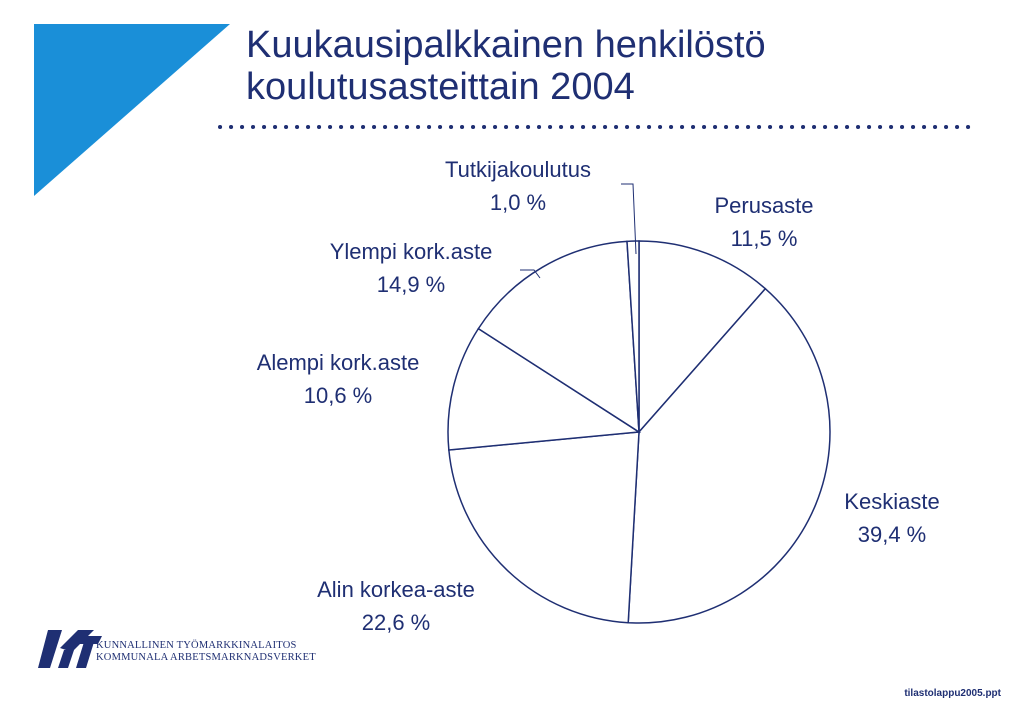 This screenshot has width=1023, height=708. I want to click on slice-value-alempi-kork-aste: 10,6 %, so click(338, 395).